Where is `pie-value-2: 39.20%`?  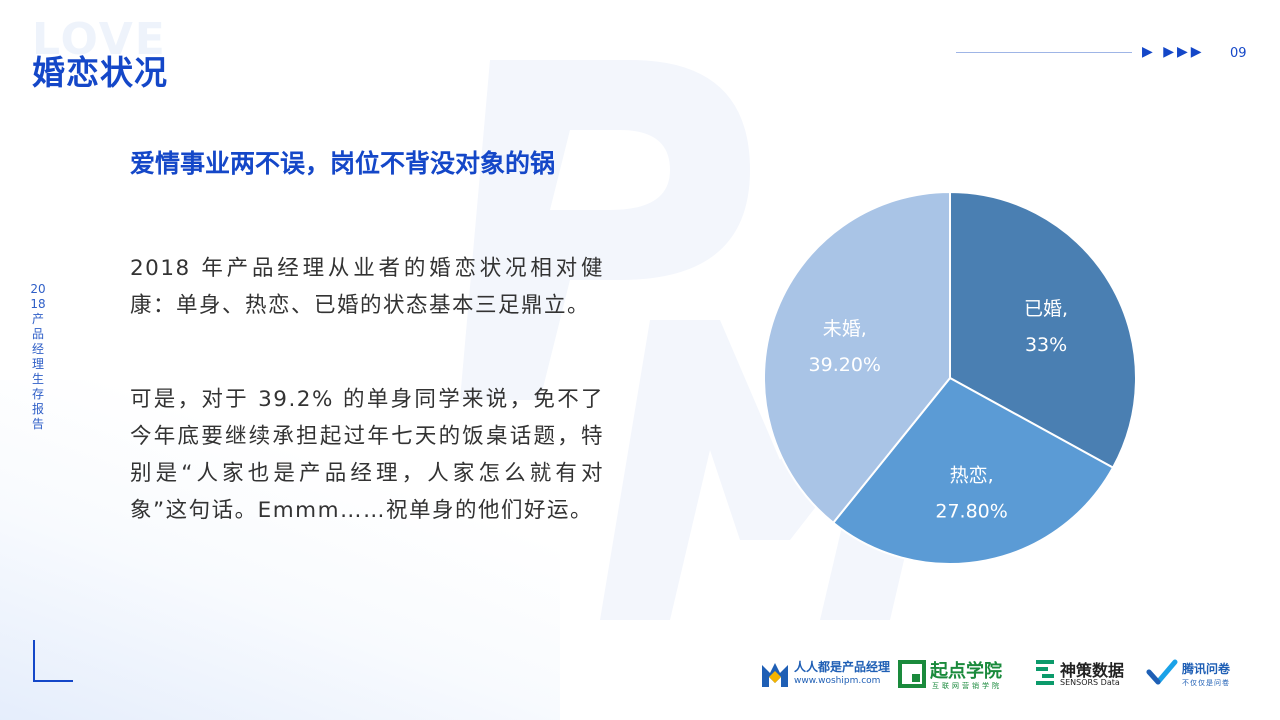 pie-value-2: 39.20% is located at coordinates (845, 365).